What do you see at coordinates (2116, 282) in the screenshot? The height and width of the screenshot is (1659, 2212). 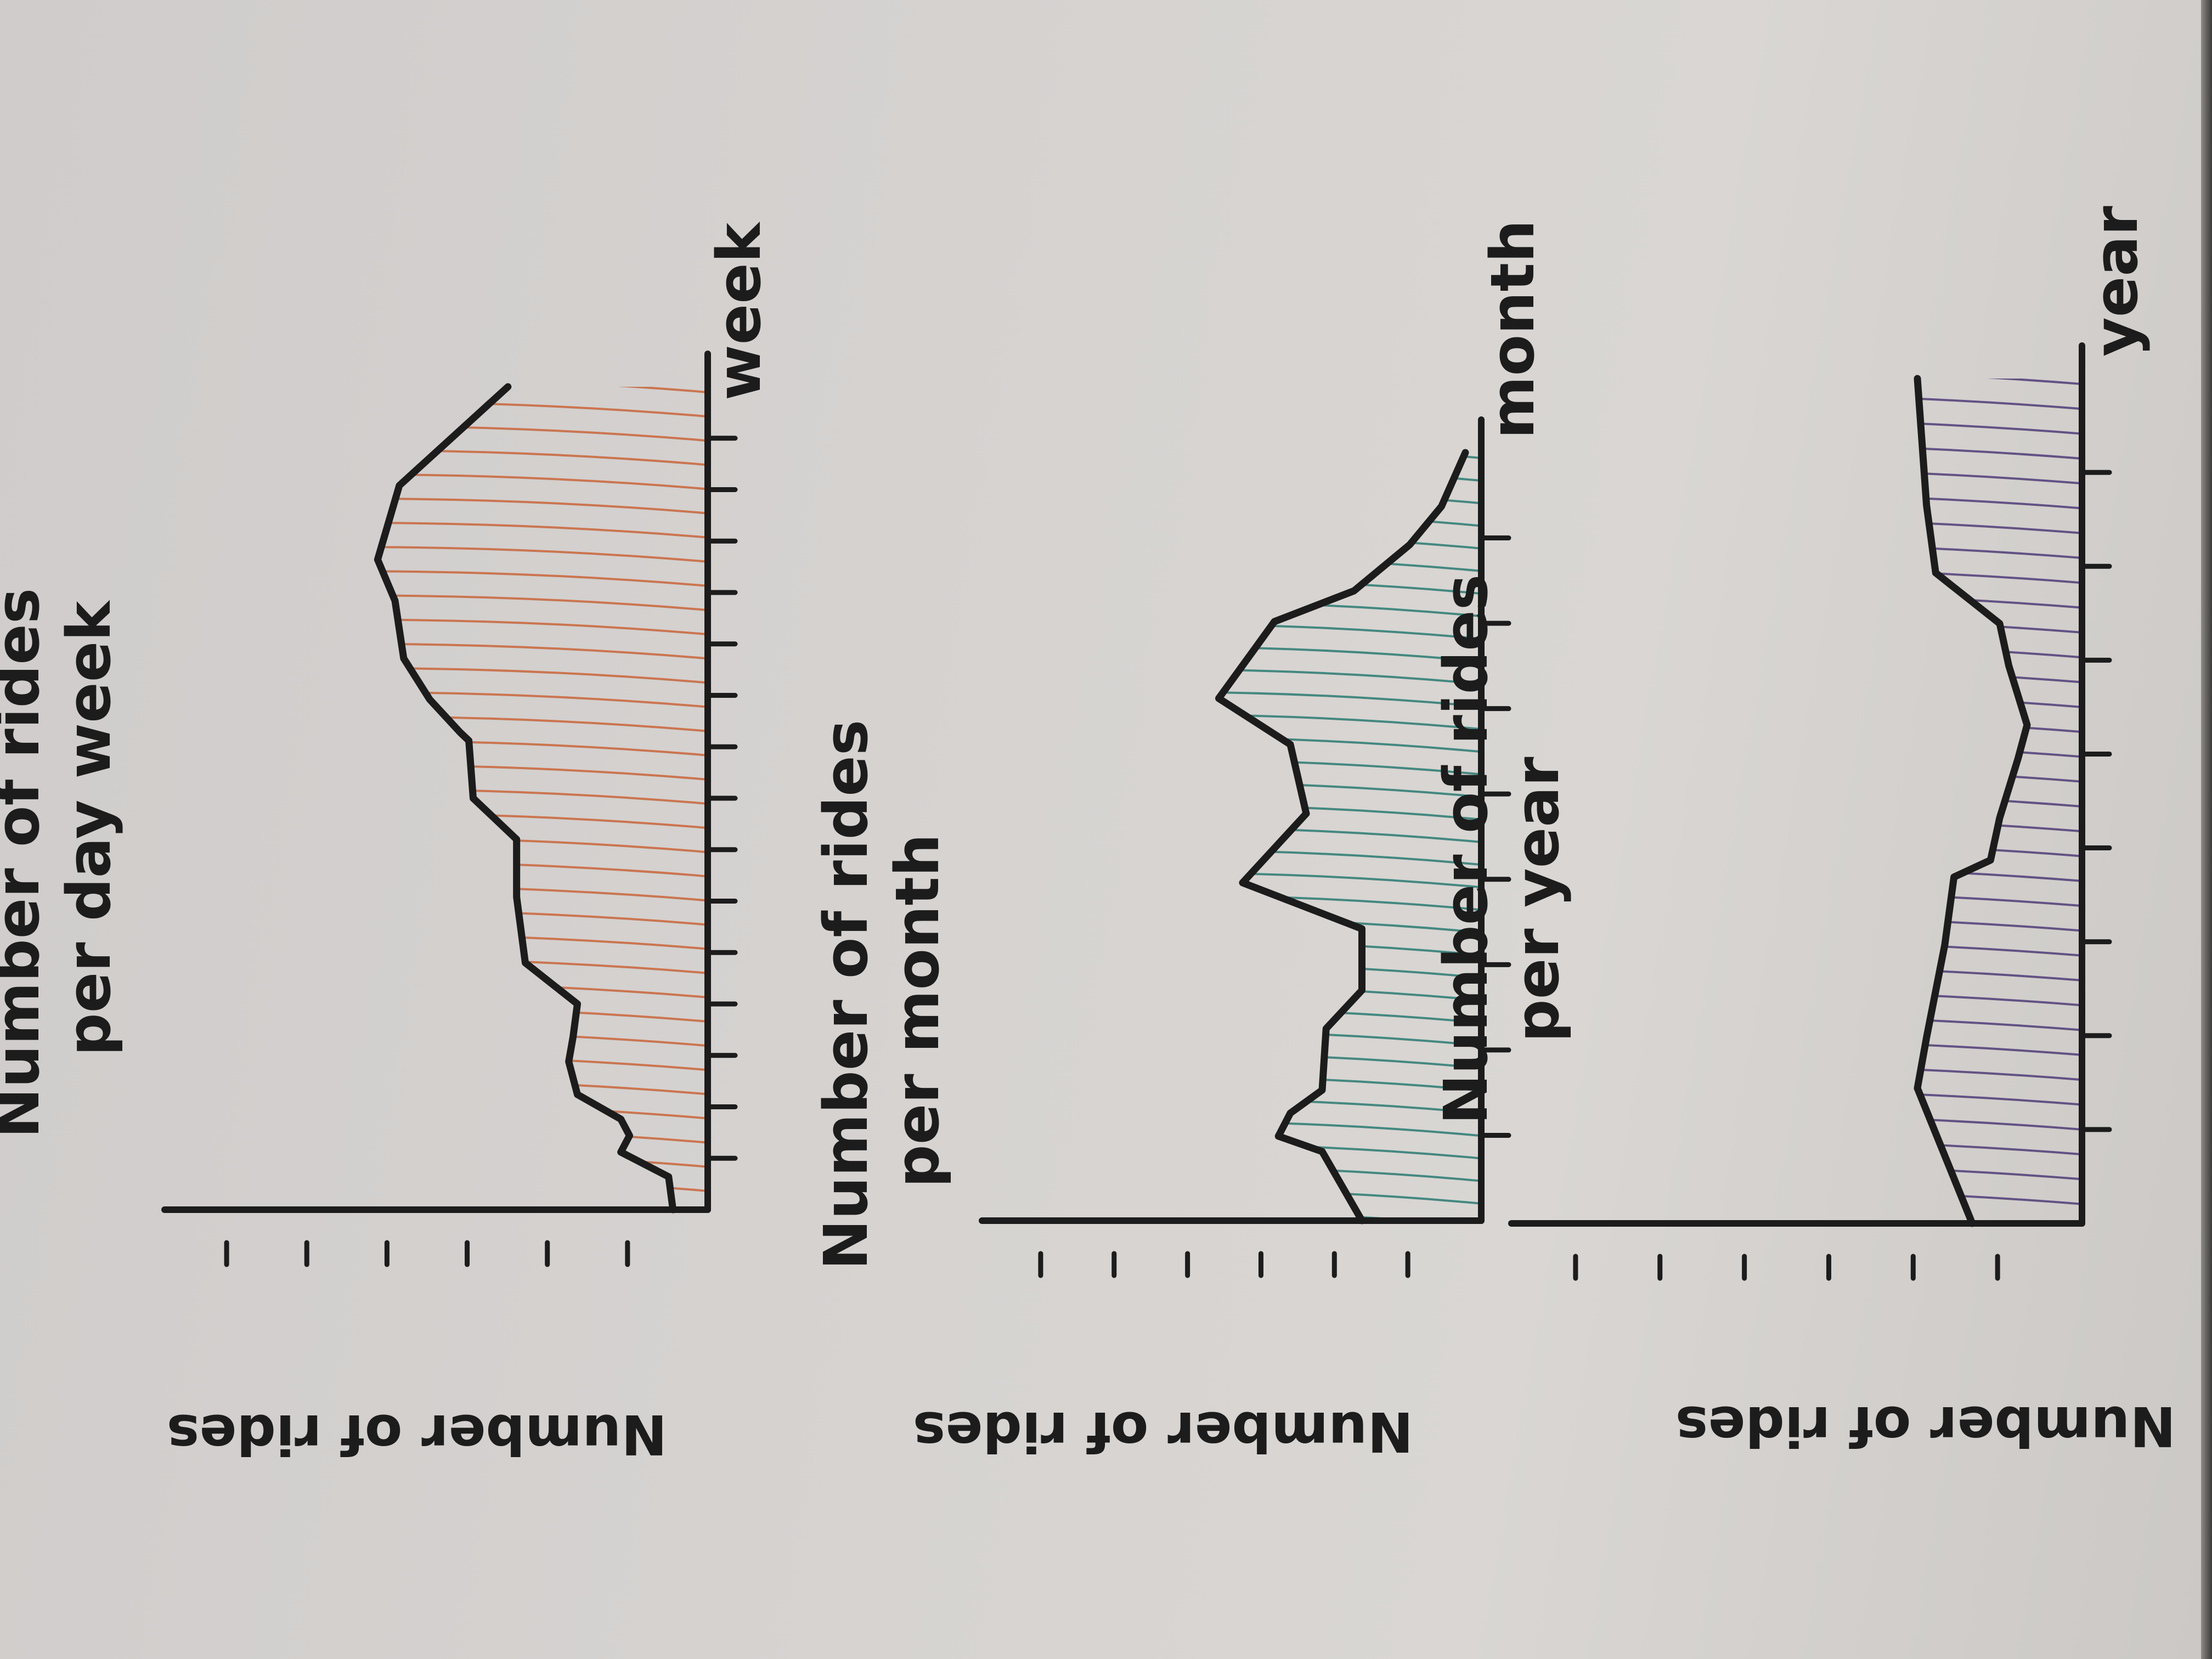 I see `x-axis-label: year` at bounding box center [2116, 282].